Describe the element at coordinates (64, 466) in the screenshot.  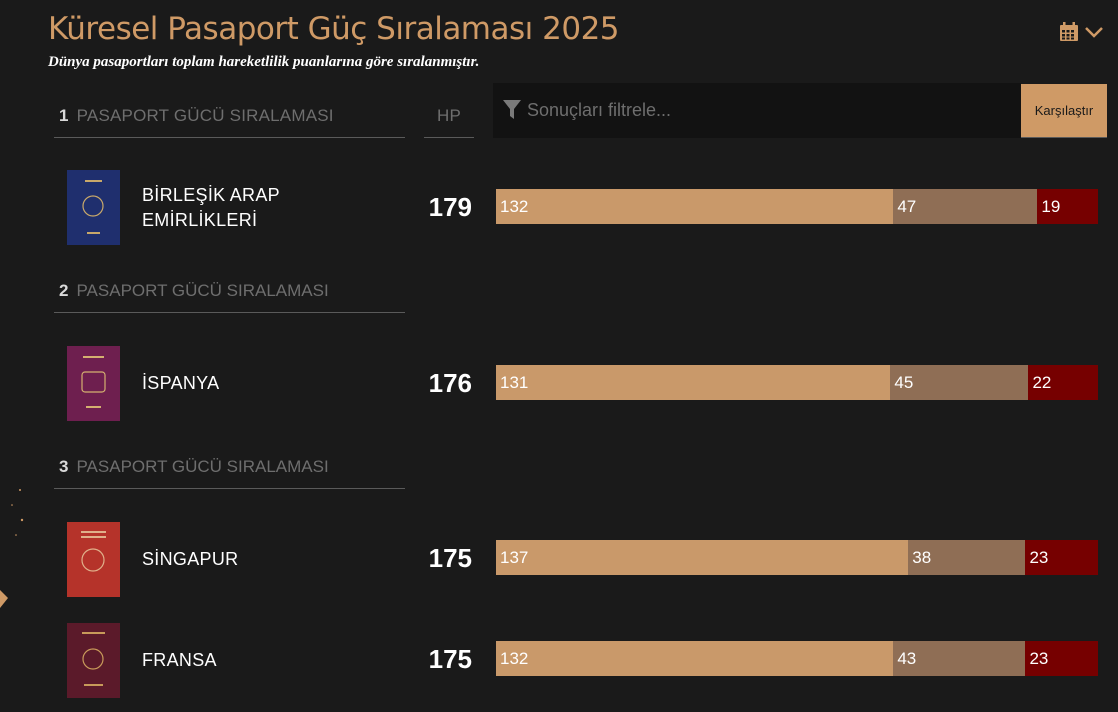
I see `rank-number: 3` at that location.